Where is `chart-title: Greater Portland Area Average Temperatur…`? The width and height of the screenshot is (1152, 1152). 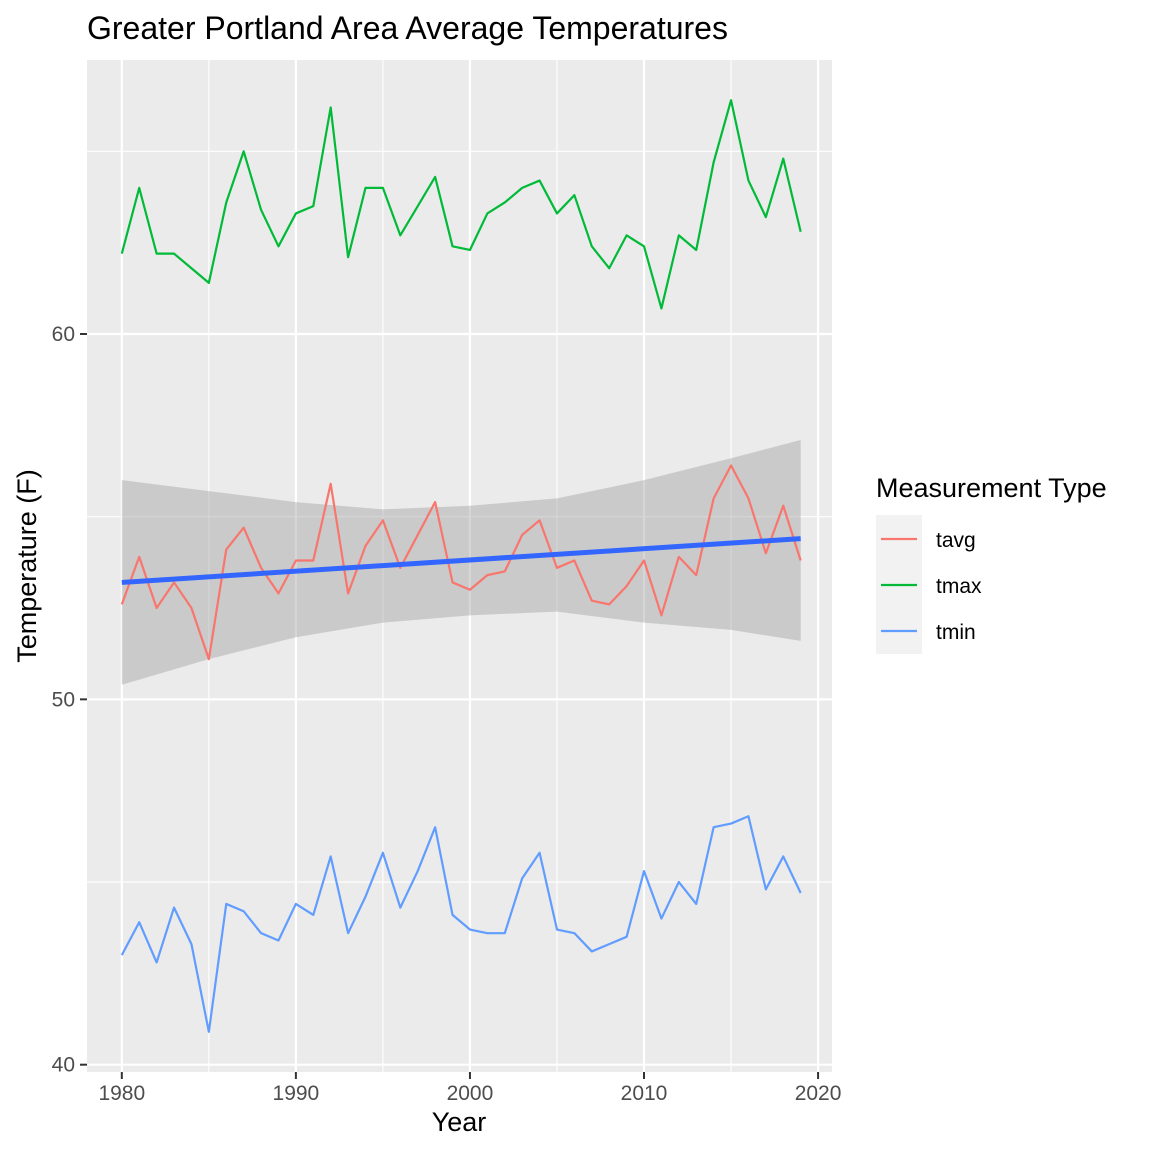
chart-title: Greater Portland Area Average Temperatur… is located at coordinates (407, 28).